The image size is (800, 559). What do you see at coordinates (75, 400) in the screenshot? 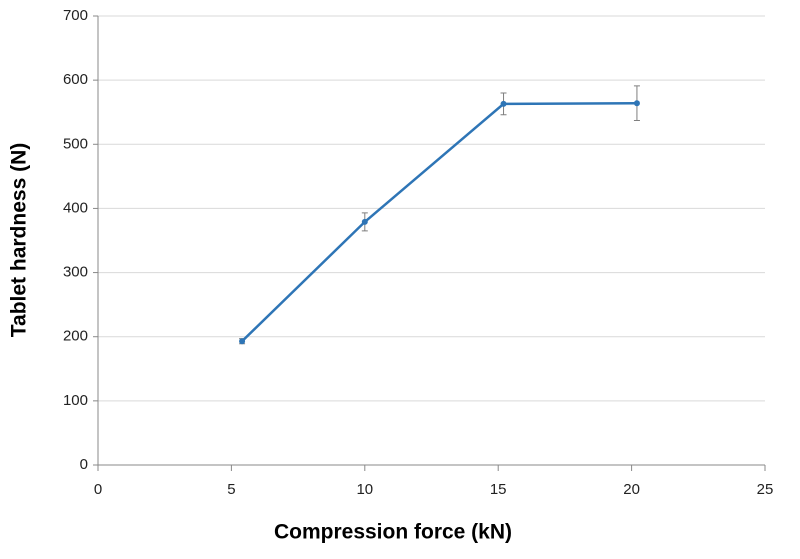
I see `y-tick-label: 100` at bounding box center [75, 400].